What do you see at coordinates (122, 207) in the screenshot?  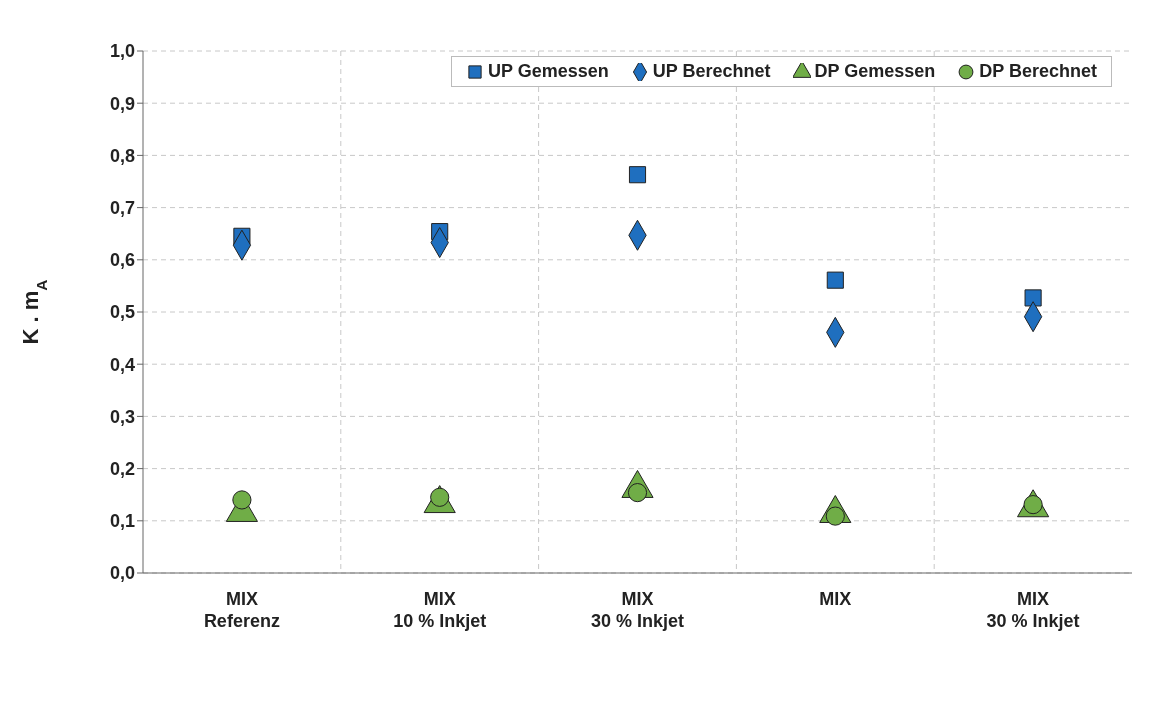 I see `y-tick-label: 0,7` at bounding box center [122, 207].